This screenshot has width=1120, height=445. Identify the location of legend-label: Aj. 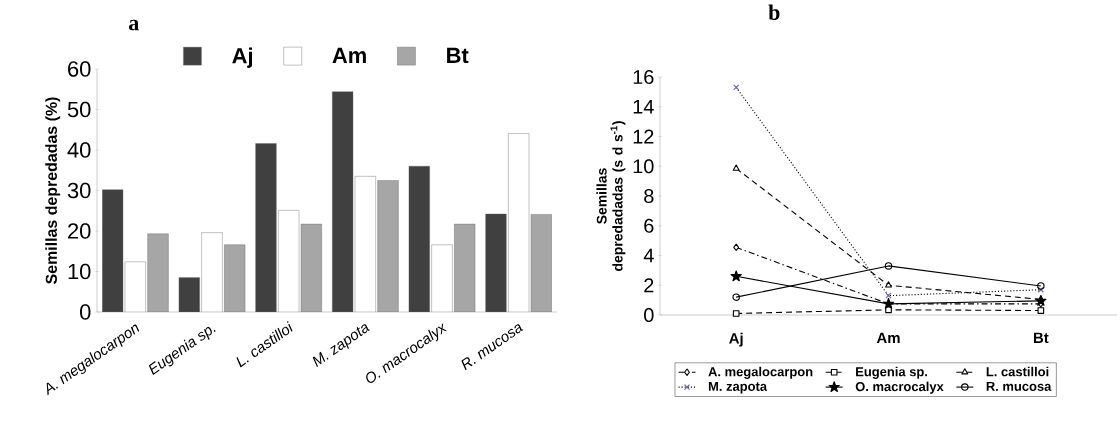
(242, 57).